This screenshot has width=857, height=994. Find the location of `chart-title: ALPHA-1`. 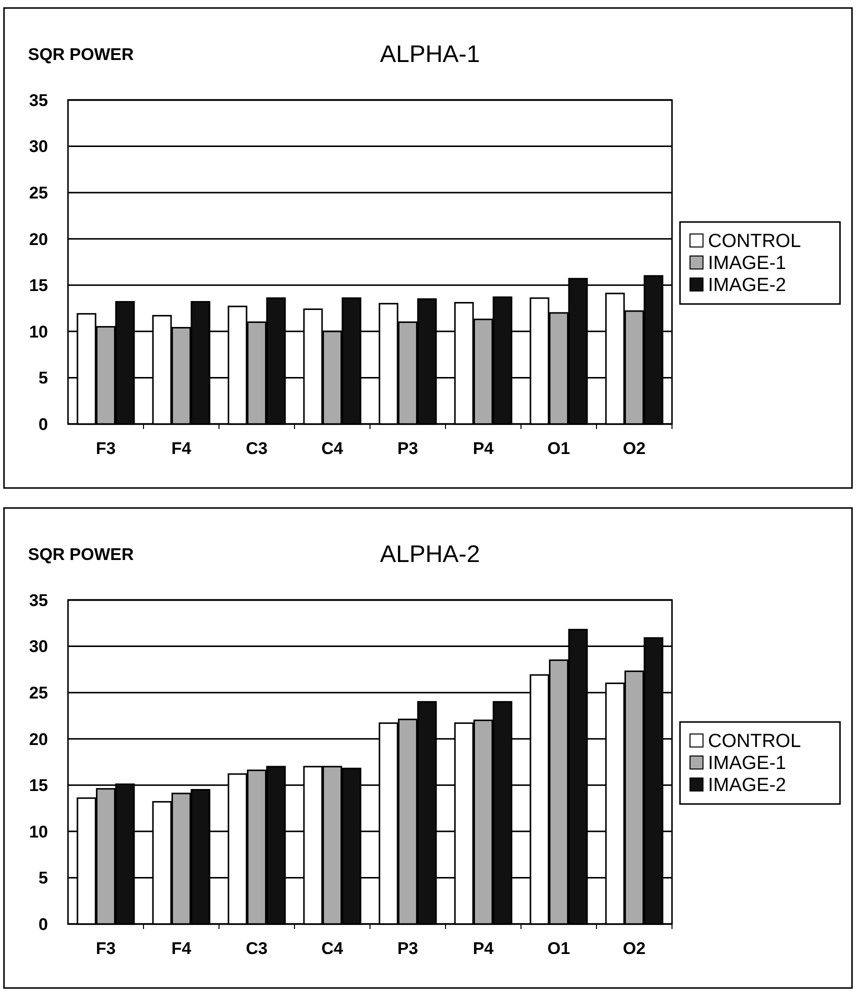

chart-title: ALPHA-1 is located at coordinates (430, 54).